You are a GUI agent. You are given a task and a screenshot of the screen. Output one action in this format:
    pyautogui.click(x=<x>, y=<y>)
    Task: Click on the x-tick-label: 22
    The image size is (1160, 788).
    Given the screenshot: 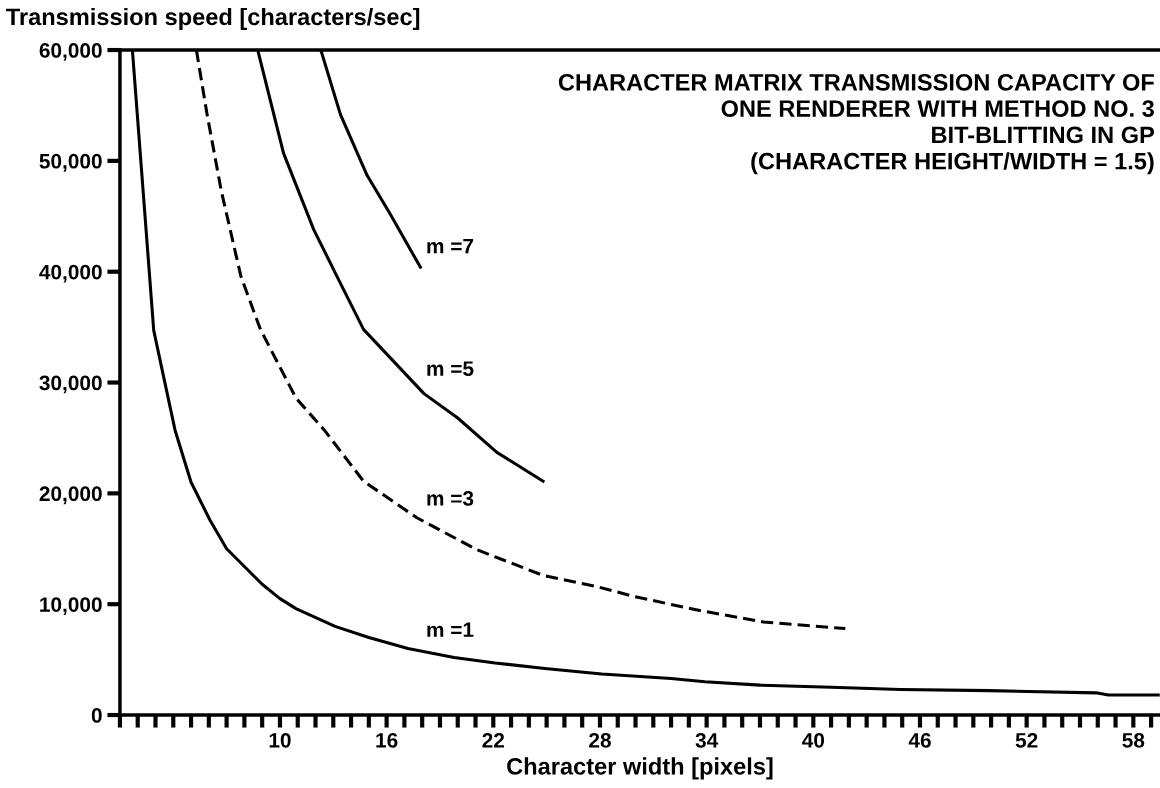 What is the action you would take?
    pyautogui.click(x=493, y=740)
    